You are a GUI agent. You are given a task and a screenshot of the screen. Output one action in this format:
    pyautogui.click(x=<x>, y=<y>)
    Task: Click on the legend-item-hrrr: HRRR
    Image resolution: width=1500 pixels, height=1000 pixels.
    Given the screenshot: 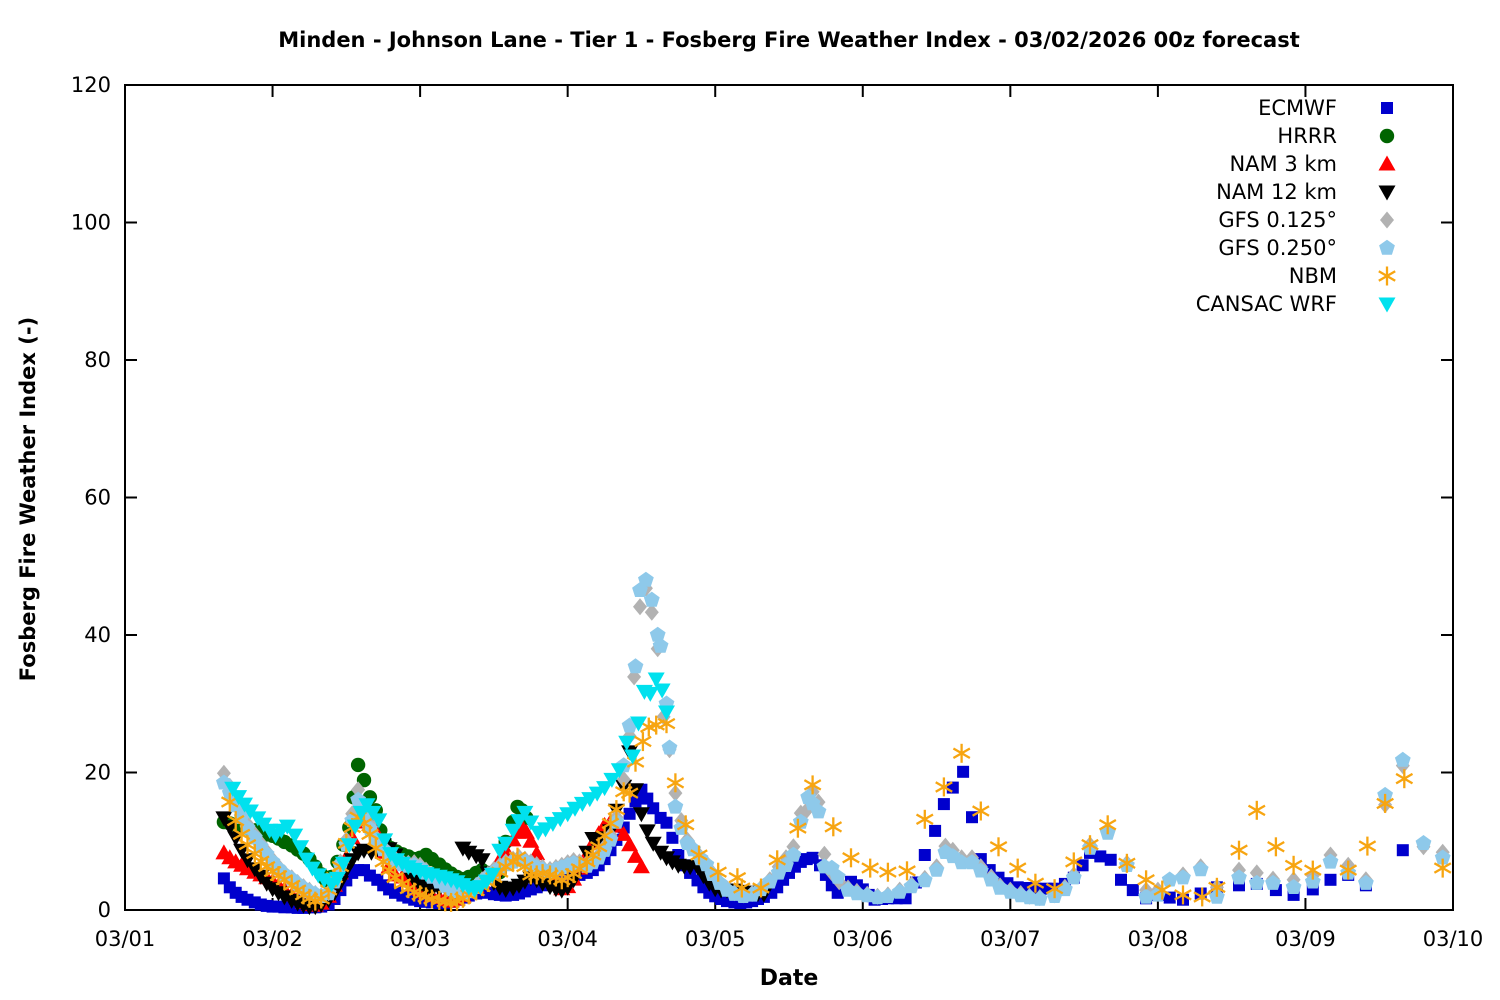 What is the action you would take?
    pyautogui.click(x=1336, y=136)
    